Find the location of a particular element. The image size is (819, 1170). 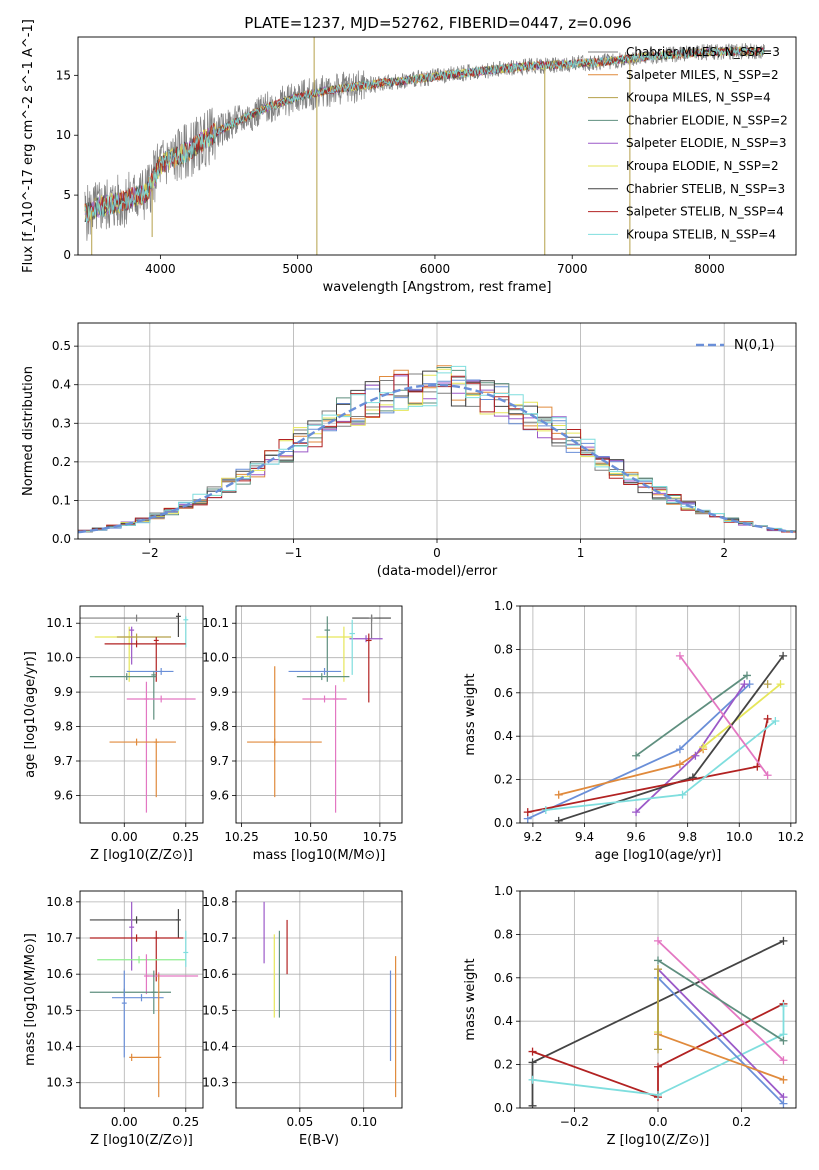

legend-entry: Chabrier ELODIE, N_SSP=2 is located at coordinates (707, 120).